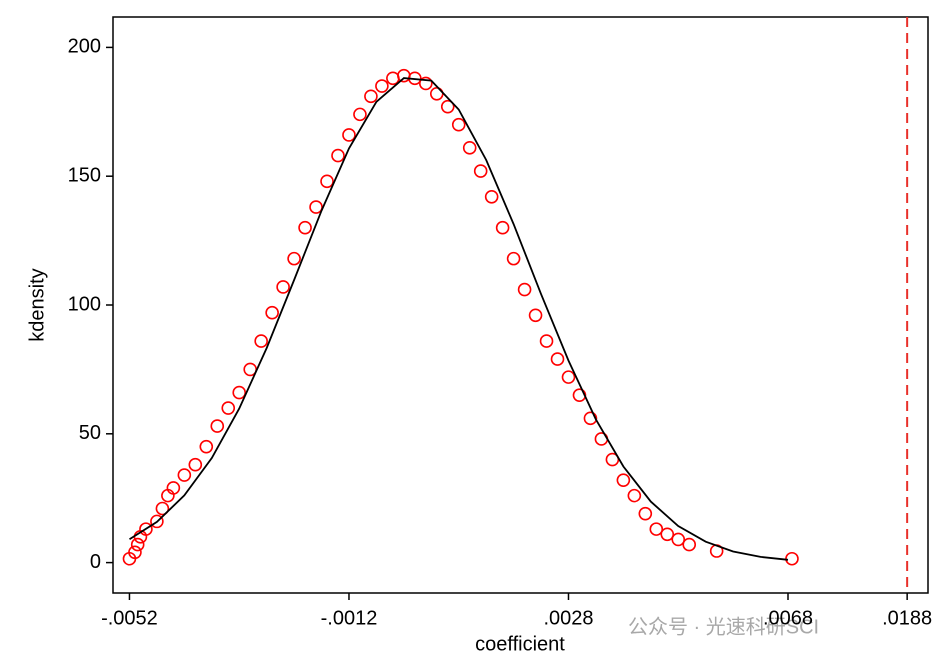 This screenshot has height=667, width=951. Describe the element at coordinates (90, 433) in the screenshot. I see `y-tick-label: 50` at that location.